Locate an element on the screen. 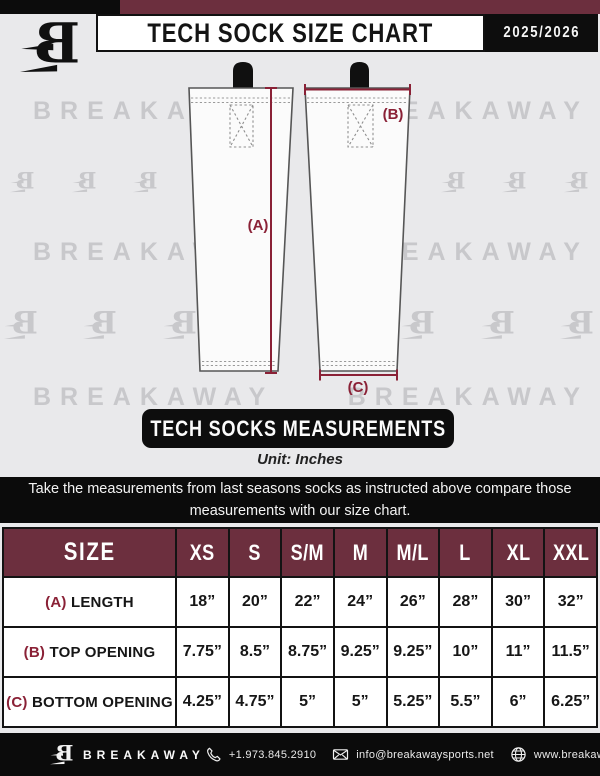 The height and width of the screenshot is (776, 600). cell-top-xxl: 11.5” is located at coordinates (570, 652).